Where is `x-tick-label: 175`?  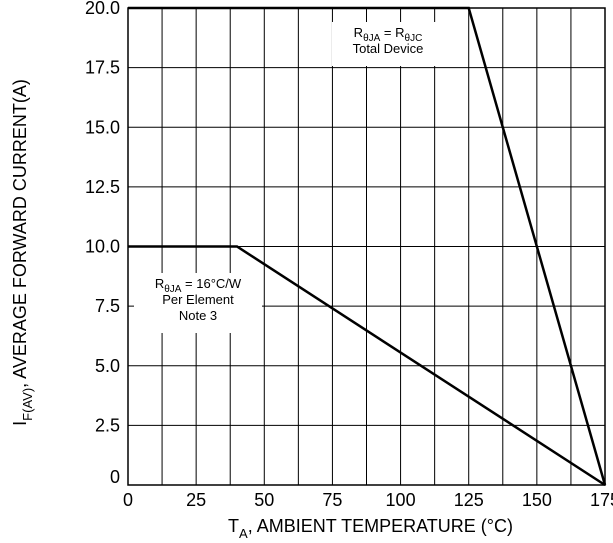 x-tick-label: 175 is located at coordinates (601, 500).